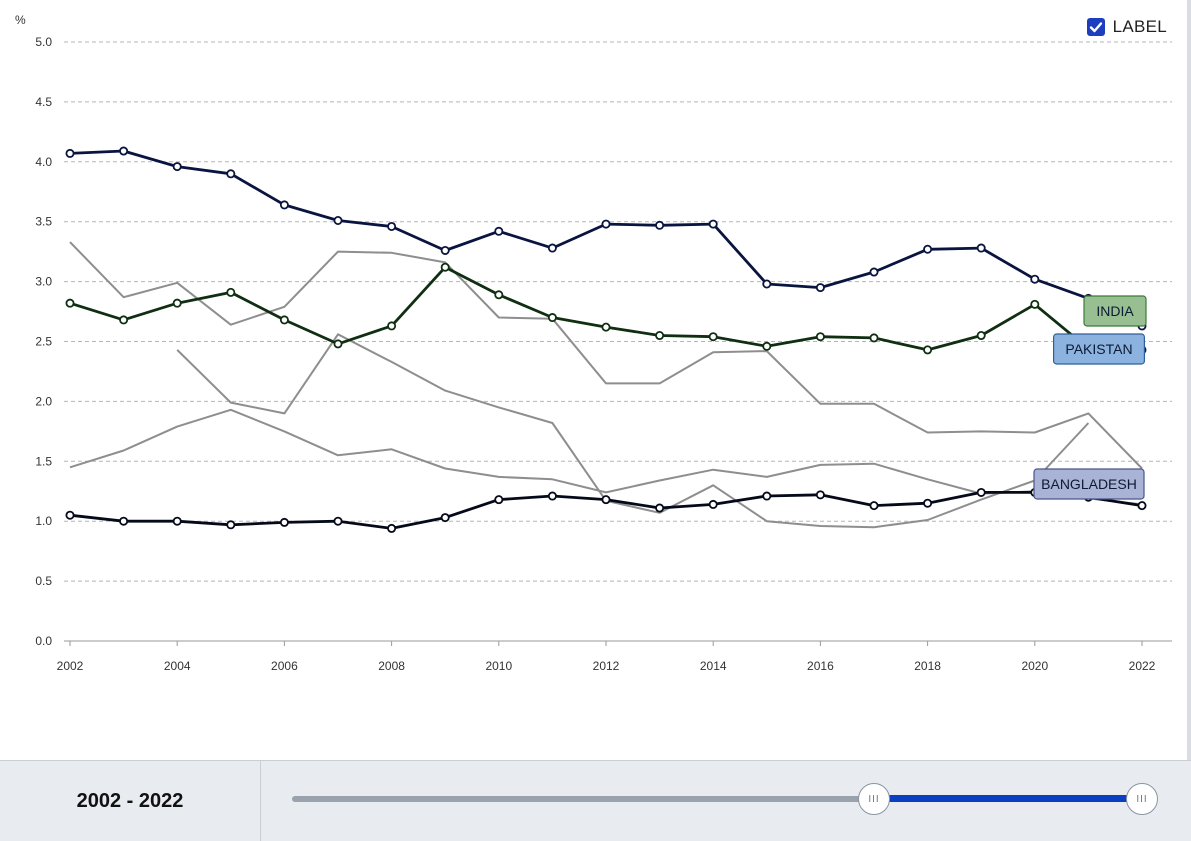 The width and height of the screenshot is (1191, 841). I want to click on y-tick-label: 2.0, so click(43, 401).